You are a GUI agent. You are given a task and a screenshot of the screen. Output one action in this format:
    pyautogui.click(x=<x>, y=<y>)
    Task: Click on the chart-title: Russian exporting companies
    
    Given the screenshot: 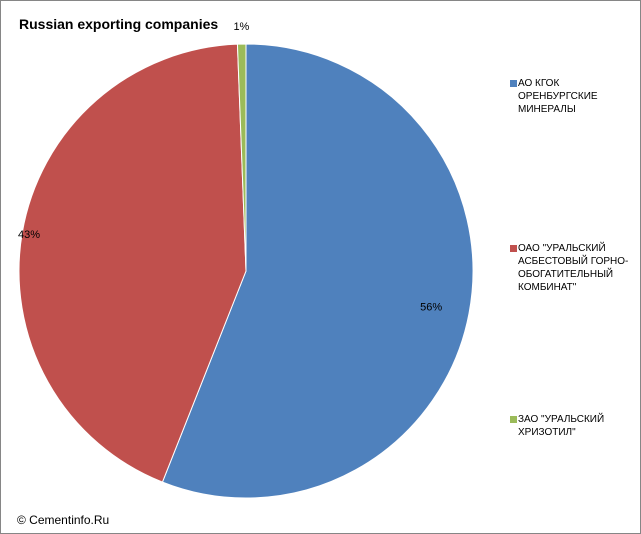 What is the action you would take?
    pyautogui.click(x=119, y=24)
    